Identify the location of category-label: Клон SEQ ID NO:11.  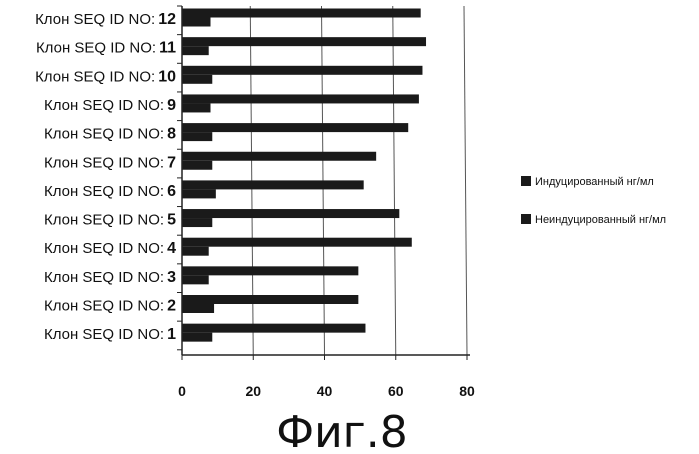
(106, 48).